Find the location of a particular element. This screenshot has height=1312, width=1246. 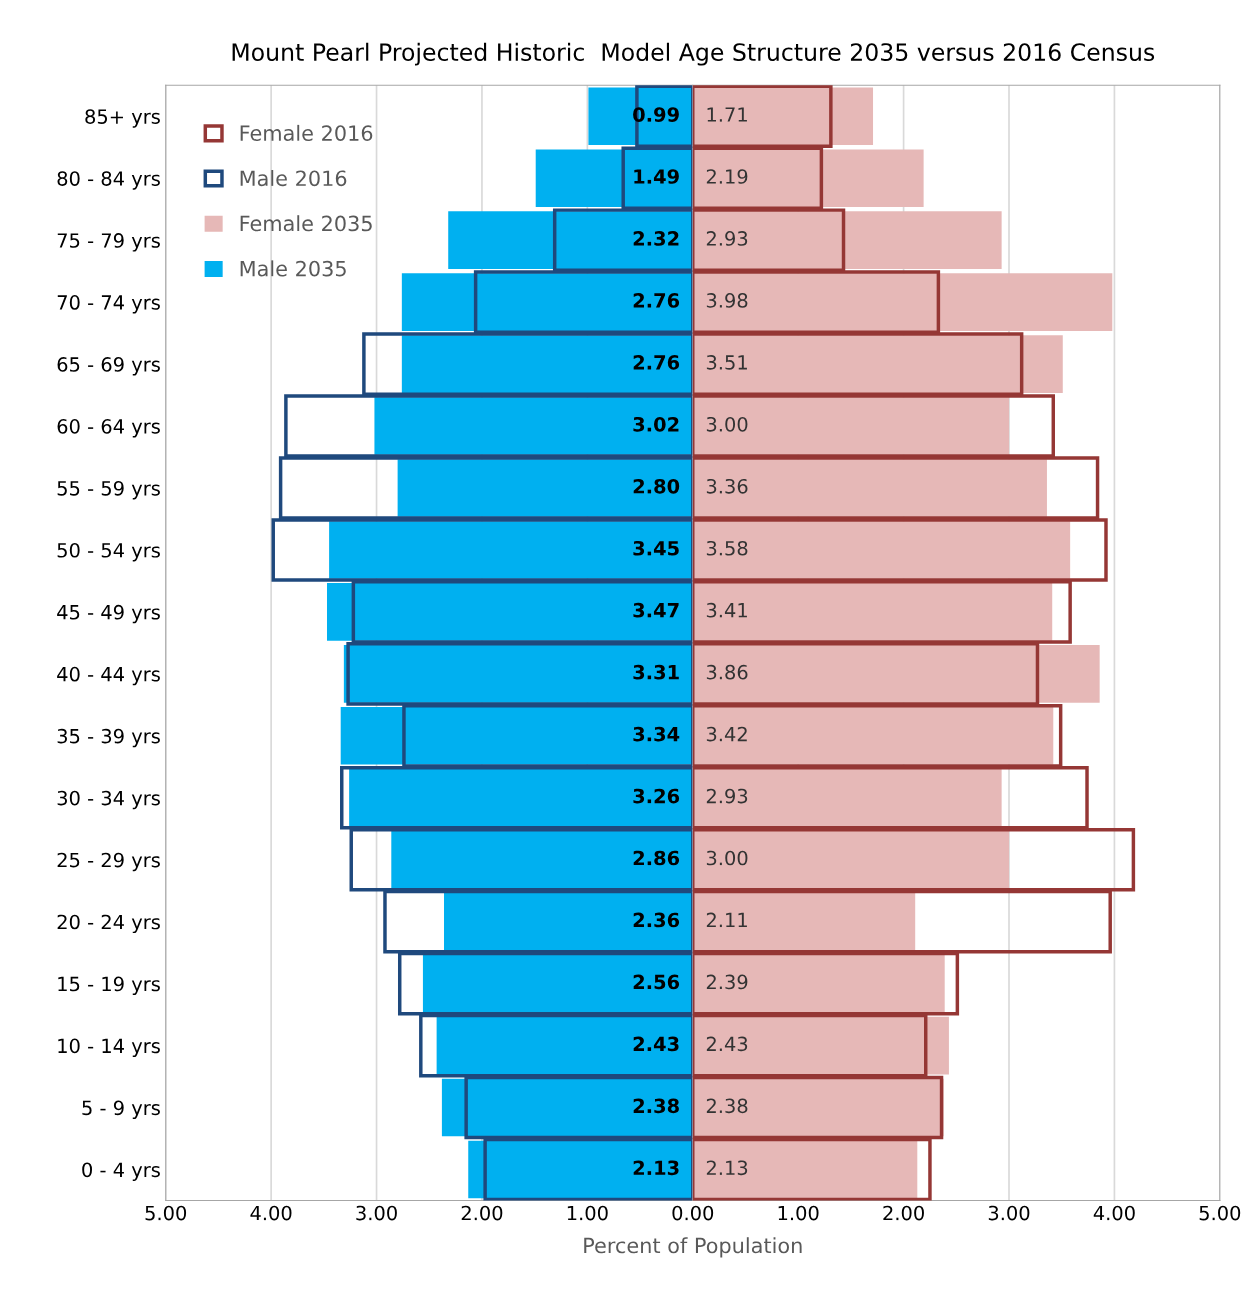

data-label: 3.51 is located at coordinates (726, 362).